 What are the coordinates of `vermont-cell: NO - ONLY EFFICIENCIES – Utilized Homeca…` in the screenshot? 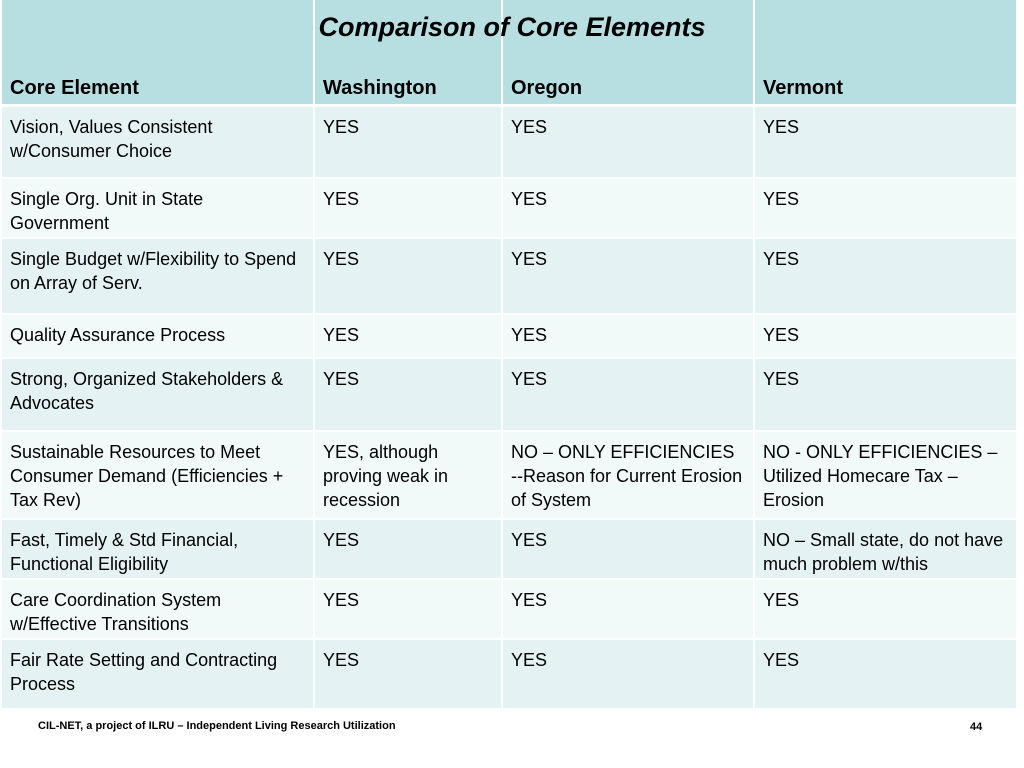 It's located at (885, 475).